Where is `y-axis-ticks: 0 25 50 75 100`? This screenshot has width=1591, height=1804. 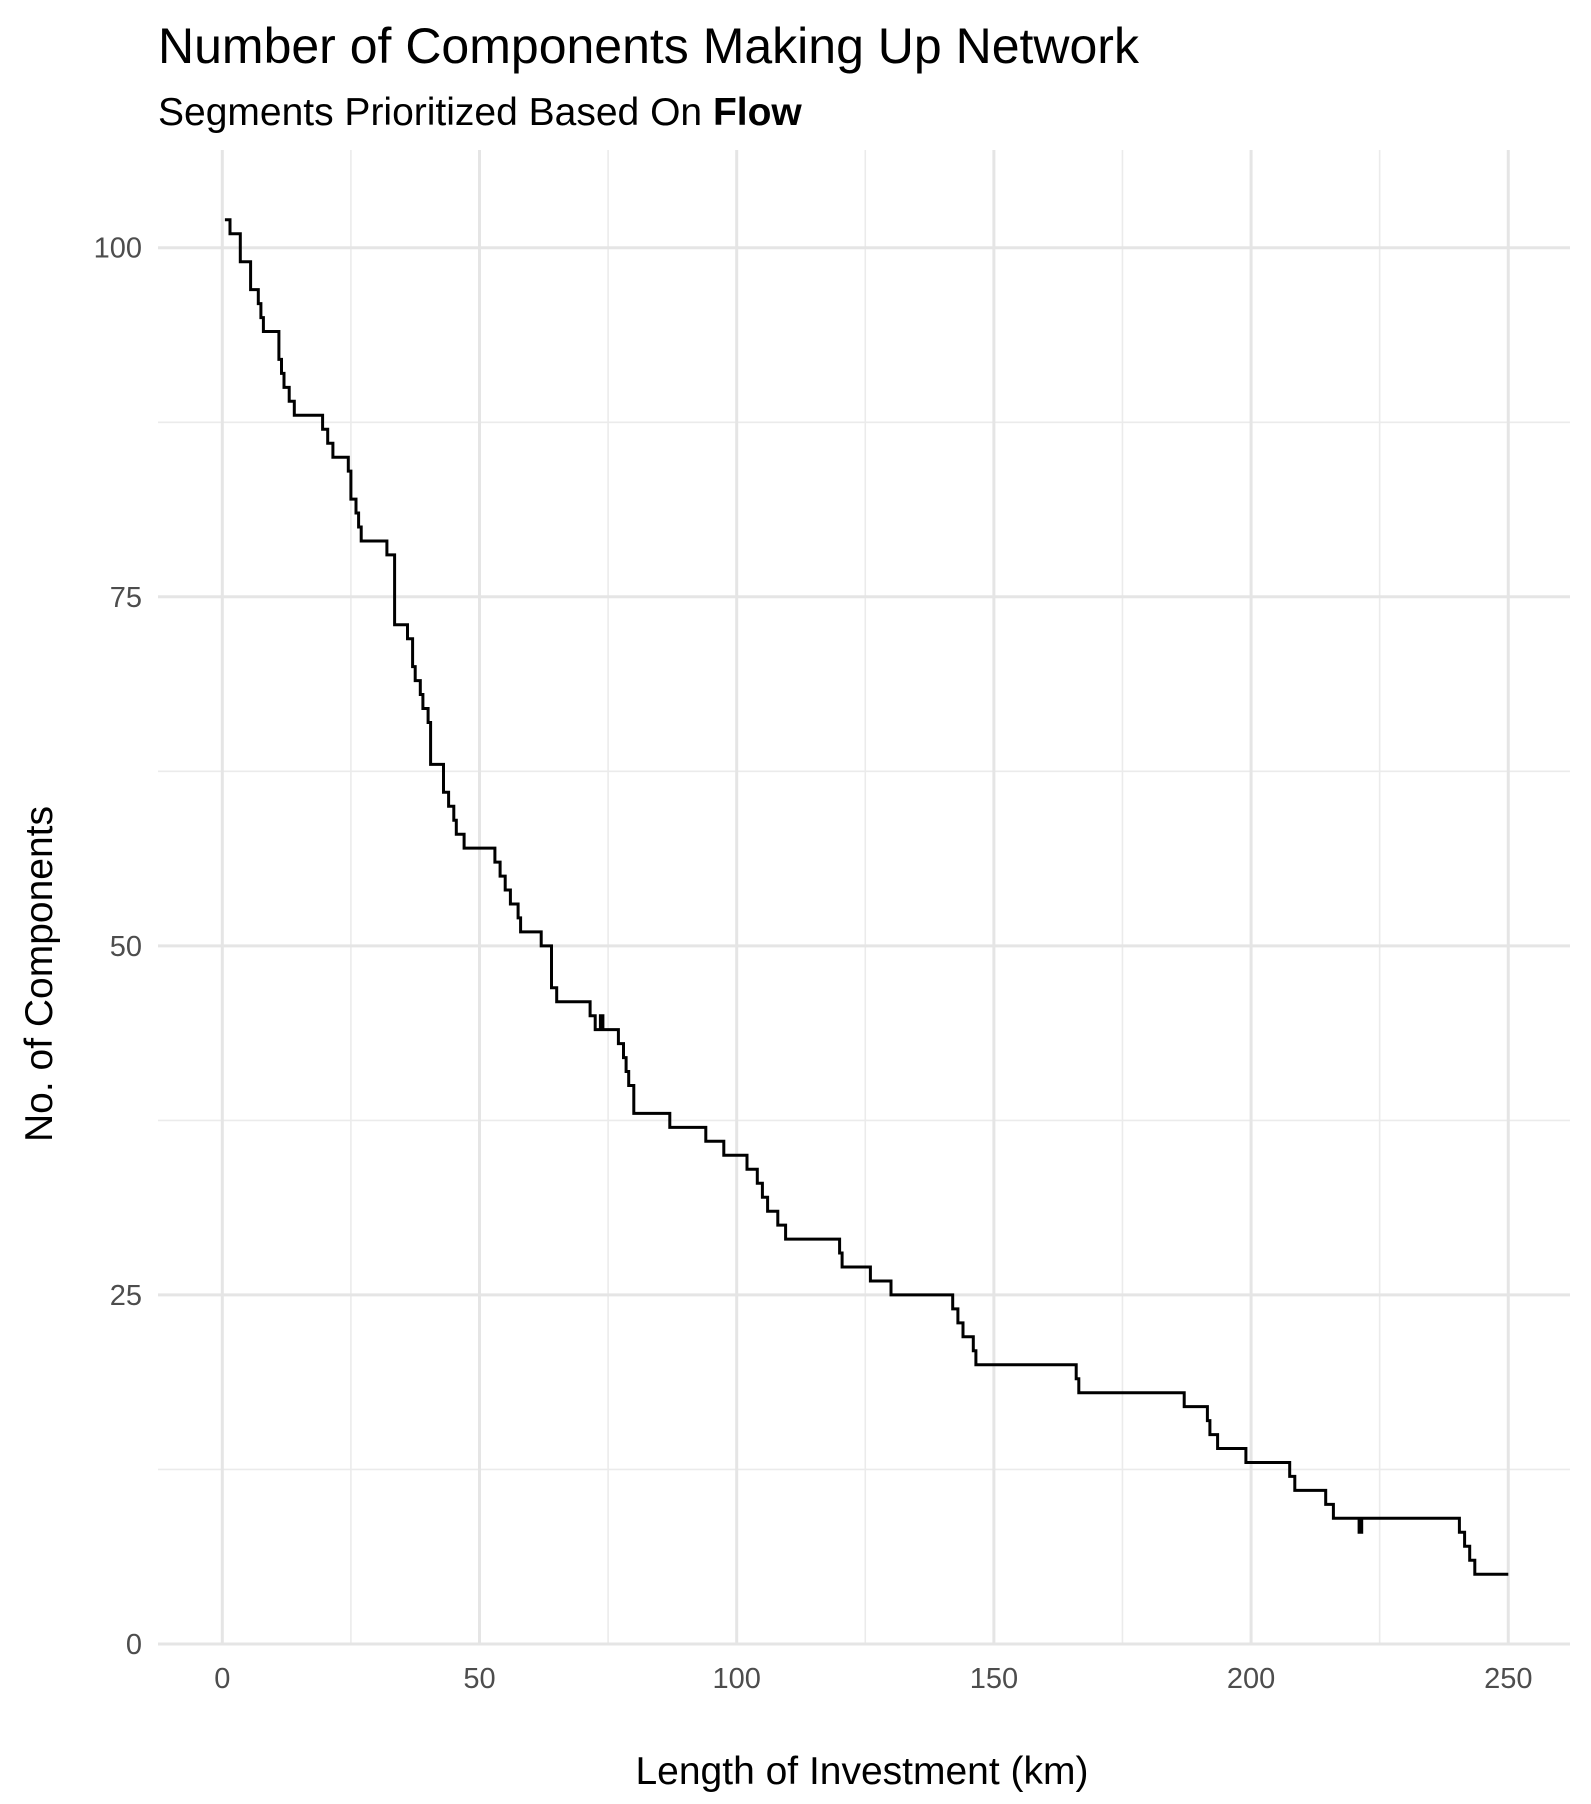
y-axis-ticks: 0 25 50 75 100 is located at coordinates (118, 947).